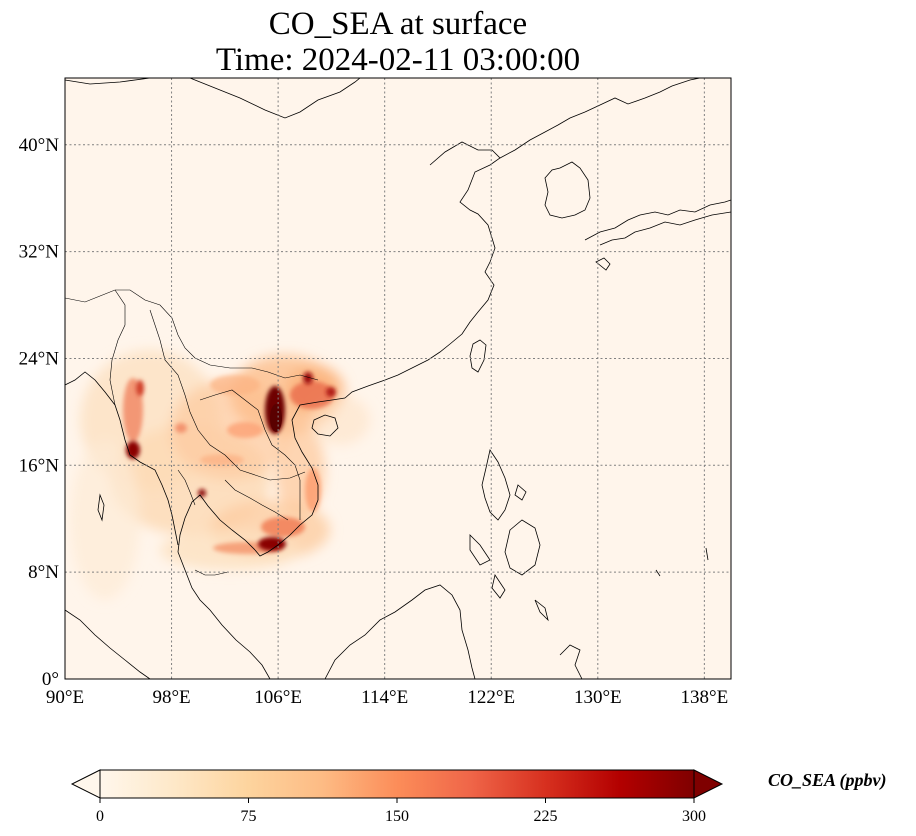  I want to click on title-line-1: CO_SEA at surface, so click(398, 24).